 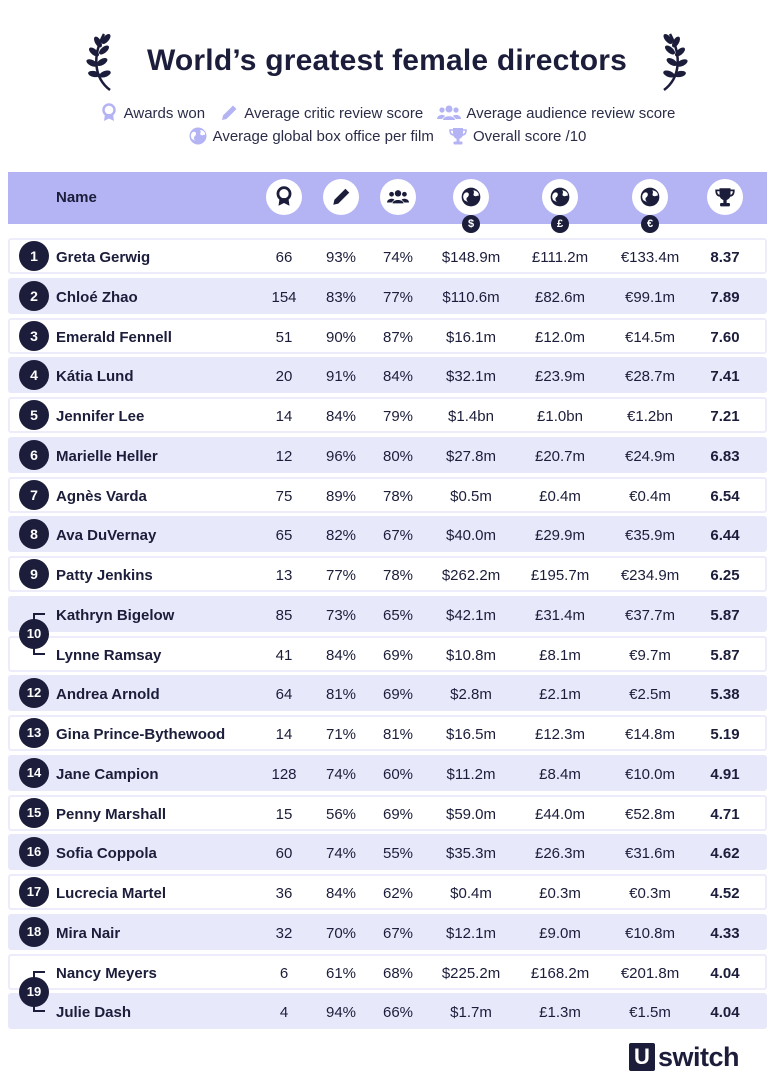 What do you see at coordinates (34, 296) in the screenshot?
I see `rank-badge: 2` at bounding box center [34, 296].